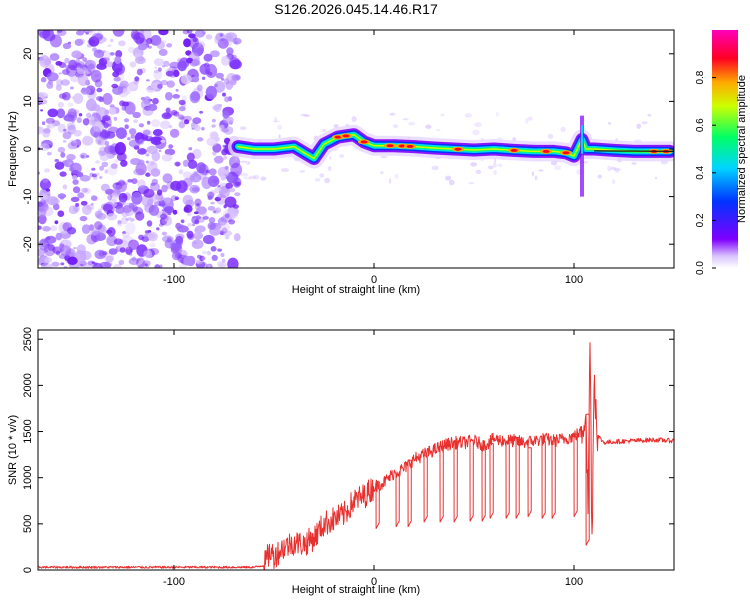 The width and height of the screenshot is (750, 605). What do you see at coordinates (28, 149) in the screenshot?
I see `y-tick-label: 0` at bounding box center [28, 149].